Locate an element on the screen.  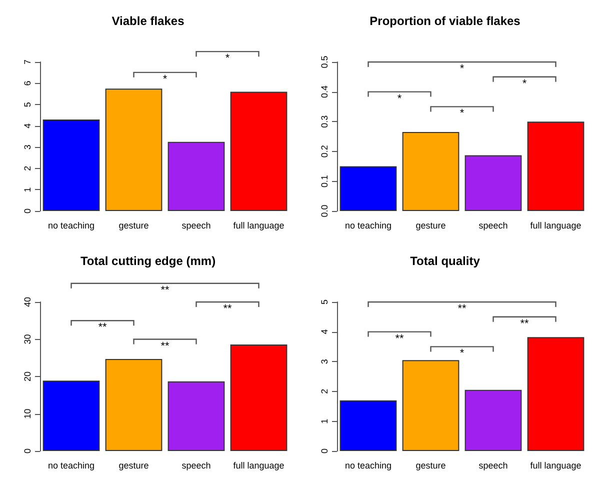
y-tick-label: 40 is located at coordinates (27, 302).